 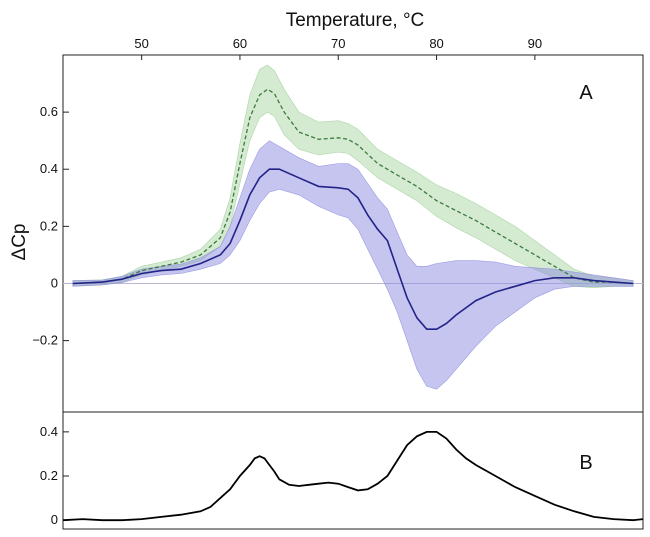 I want to click on y-tick-label-a-0: 0.6, so click(x=49, y=111).